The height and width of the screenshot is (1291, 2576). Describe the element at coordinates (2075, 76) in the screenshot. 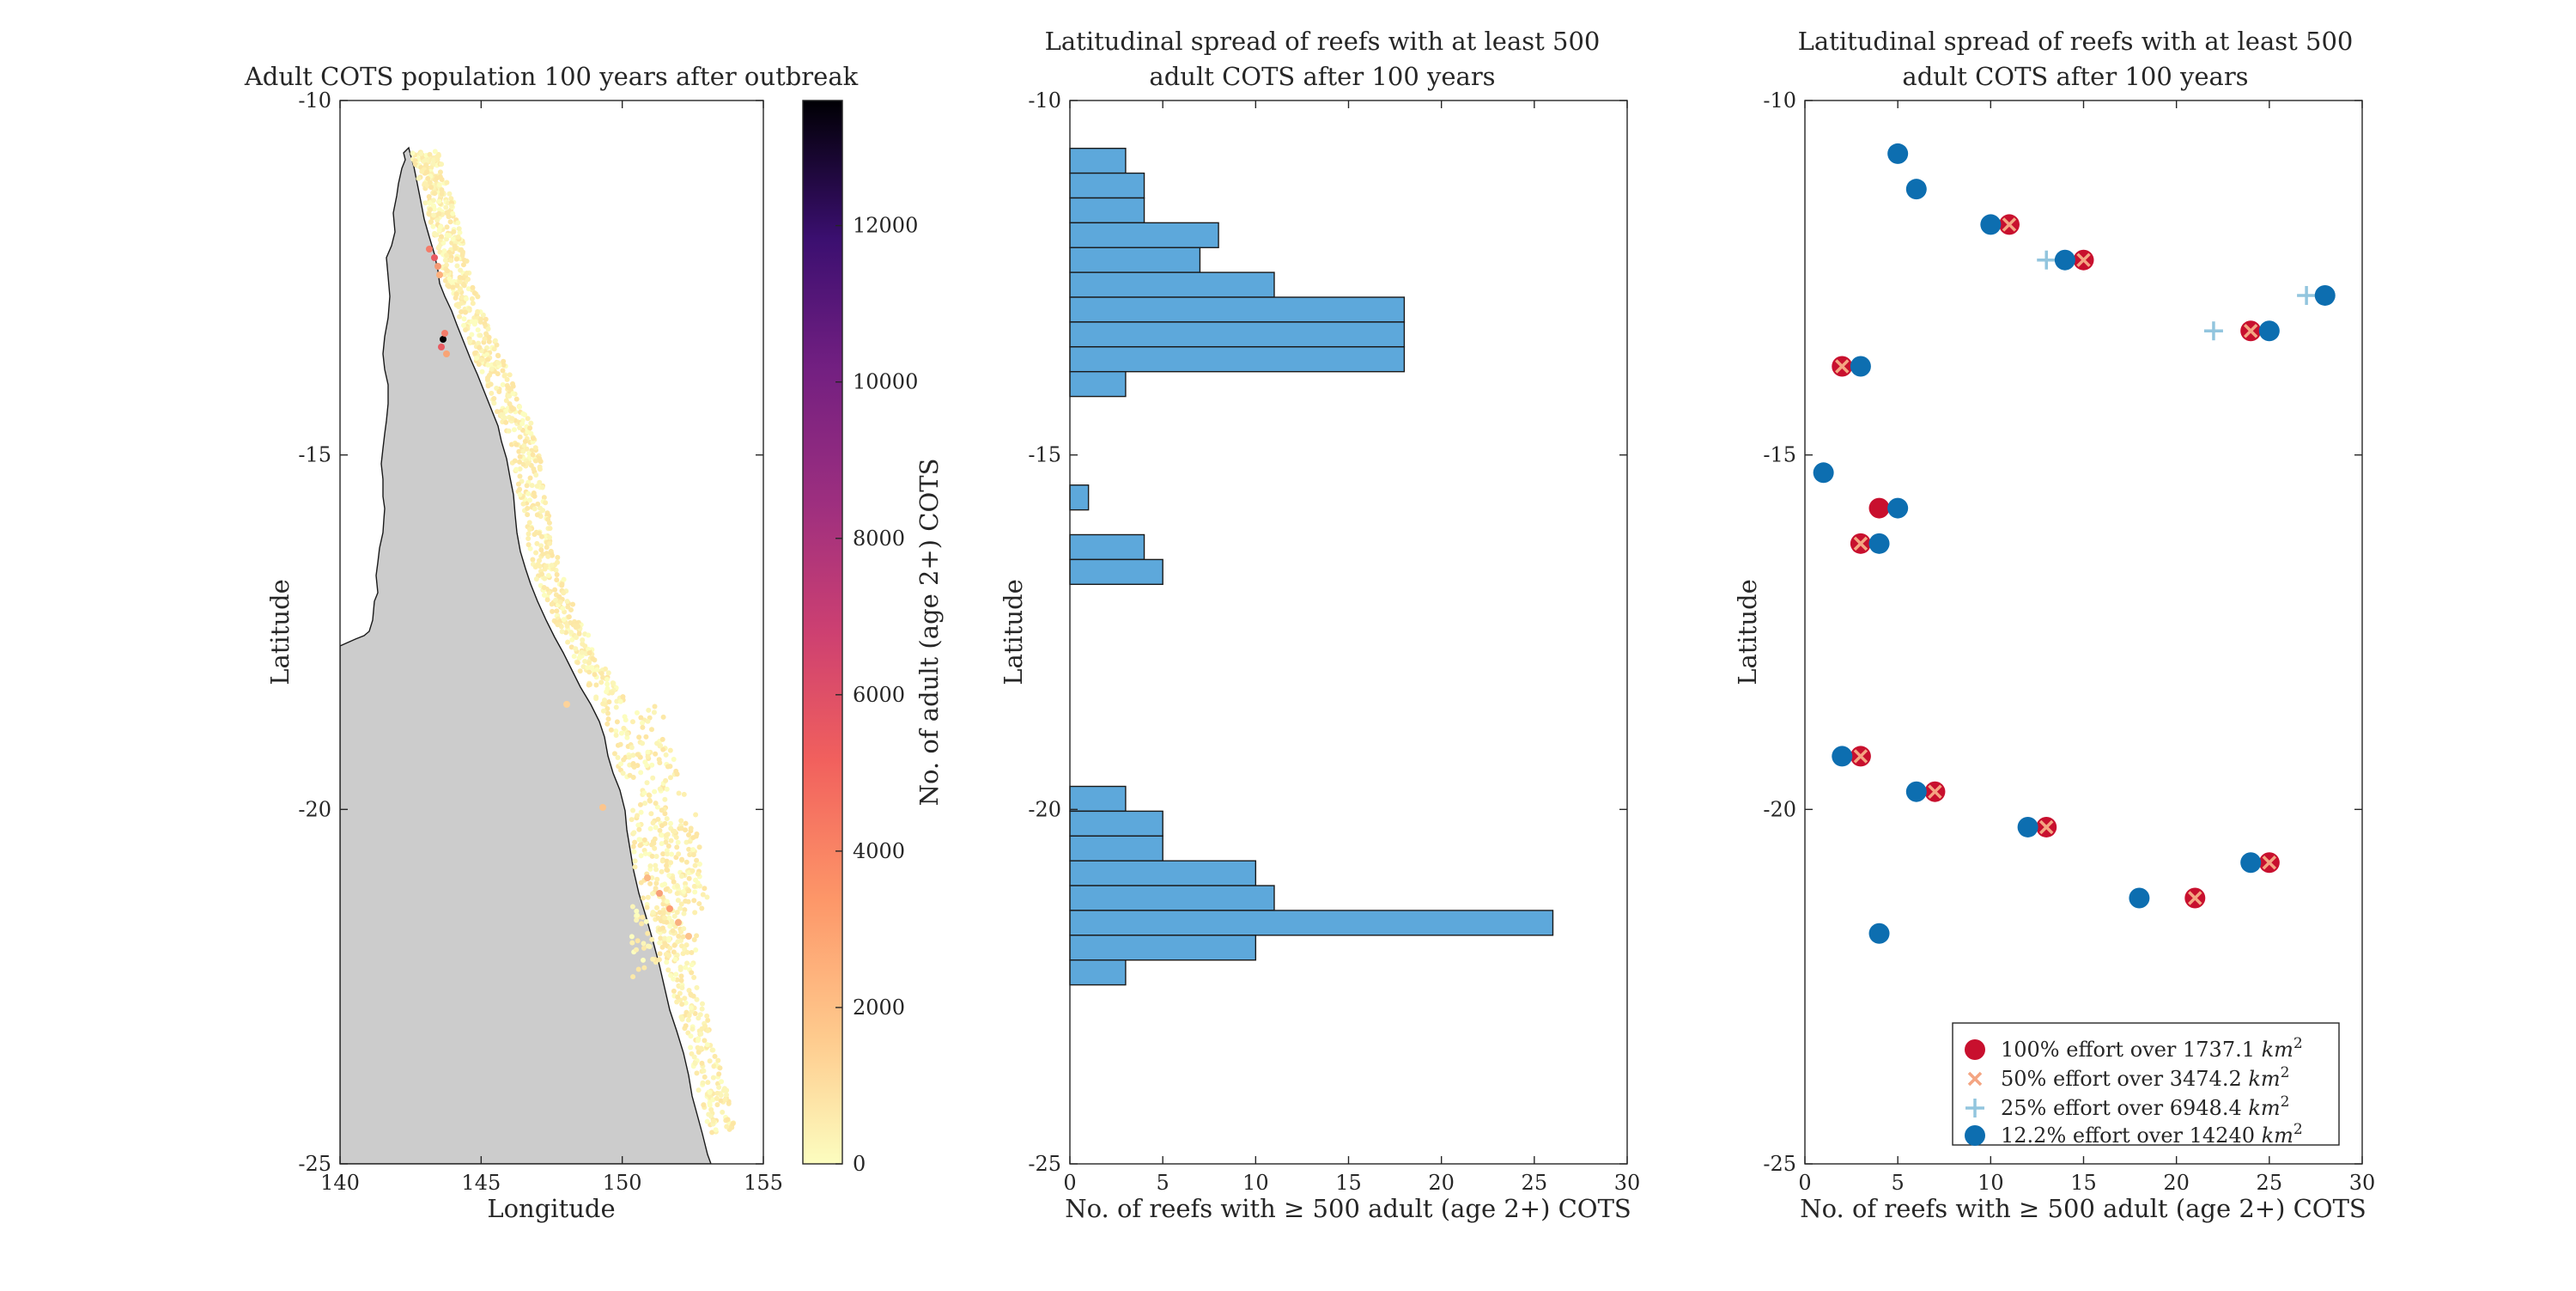

I see `scatter-title-line-2: adult COTS after 100 years` at that location.